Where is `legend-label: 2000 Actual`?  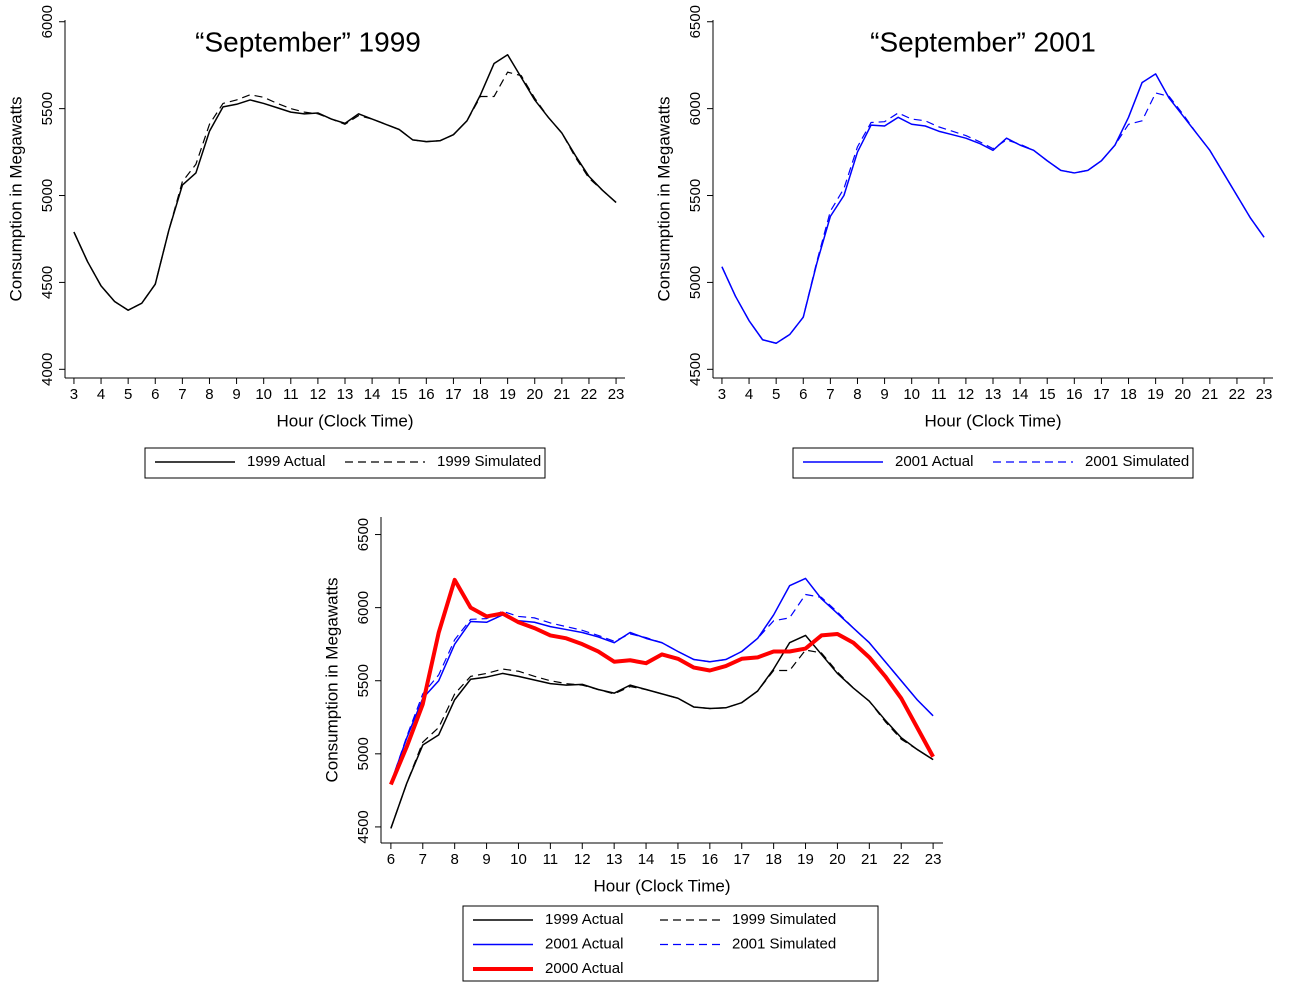 legend-label: 2000 Actual is located at coordinates (584, 968).